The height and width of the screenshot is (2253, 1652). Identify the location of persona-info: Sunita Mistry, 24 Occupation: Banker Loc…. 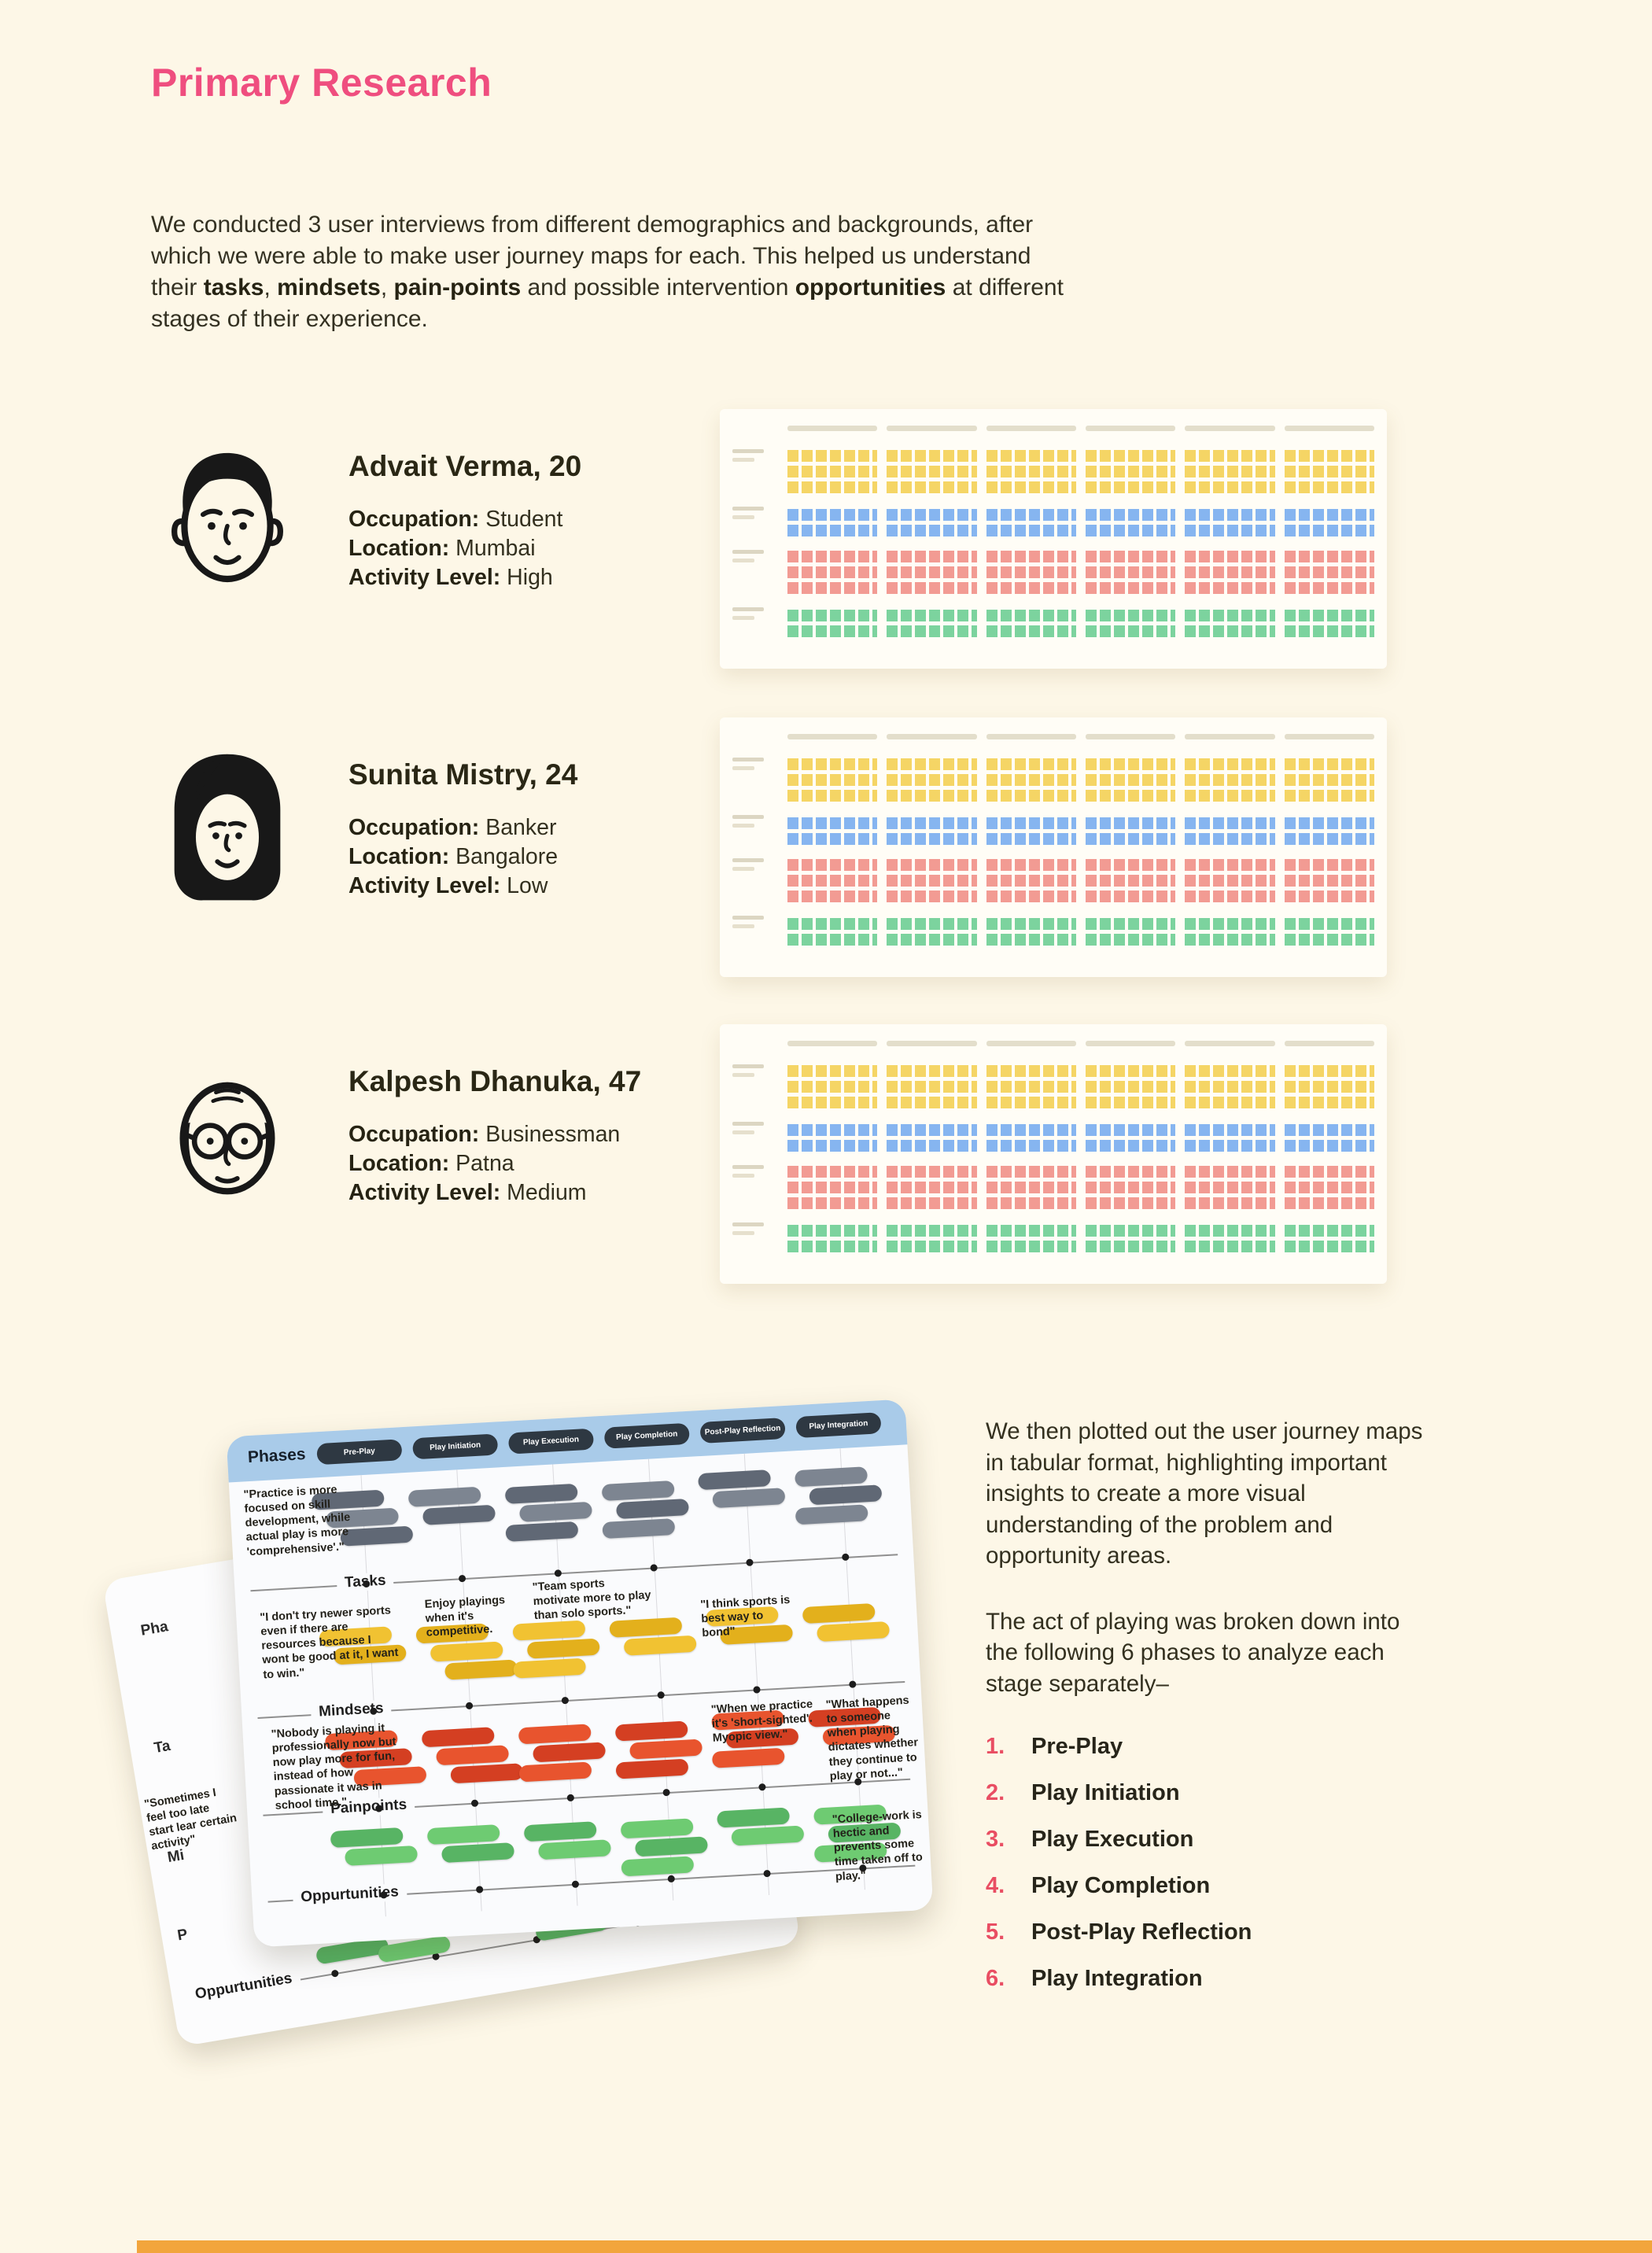
(462, 829).